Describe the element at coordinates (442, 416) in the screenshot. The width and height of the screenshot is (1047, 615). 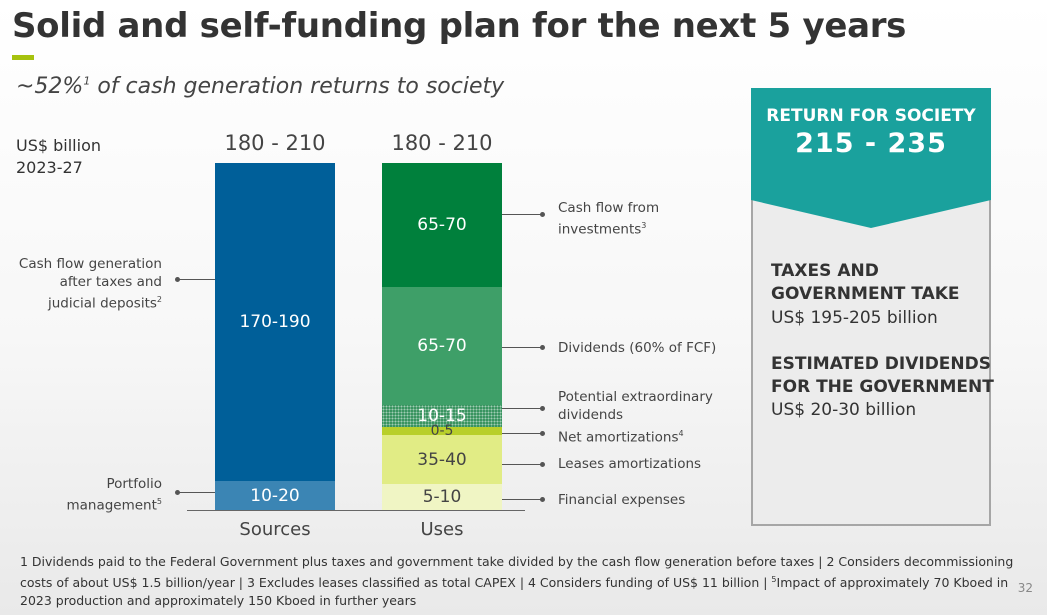
I see `bar-segment-extraordinary-dividends: 10-15` at that location.